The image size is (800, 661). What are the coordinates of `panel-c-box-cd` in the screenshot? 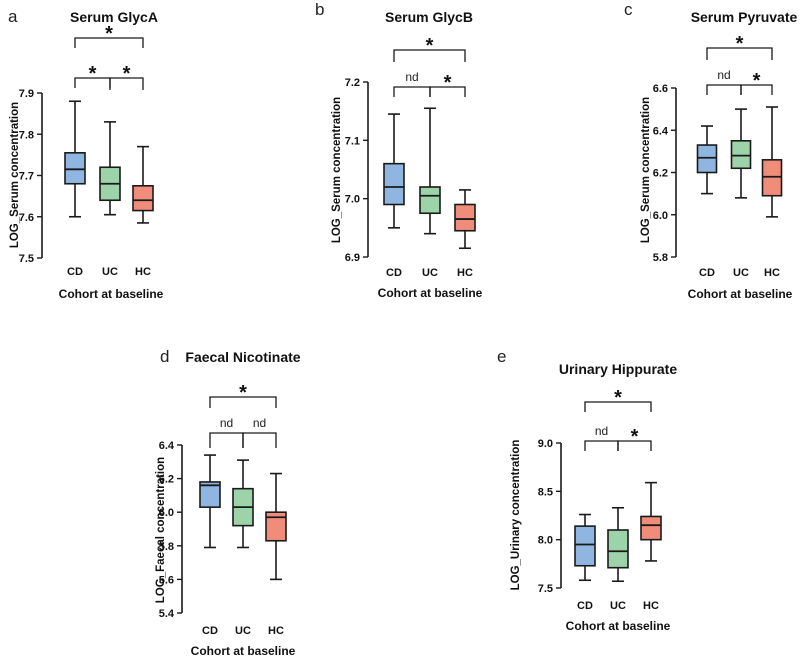 It's located at (707, 160).